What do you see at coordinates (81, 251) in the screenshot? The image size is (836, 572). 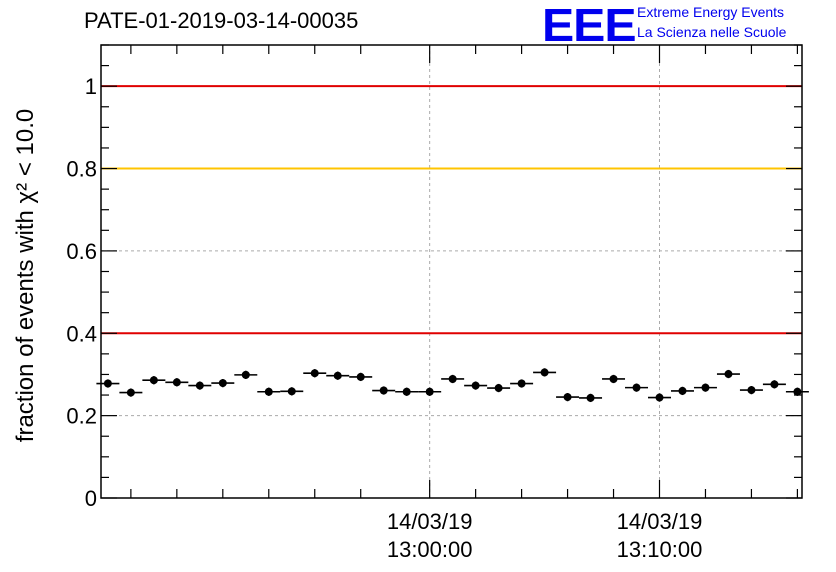 I see `y-tick-label: 0.6` at bounding box center [81, 251].